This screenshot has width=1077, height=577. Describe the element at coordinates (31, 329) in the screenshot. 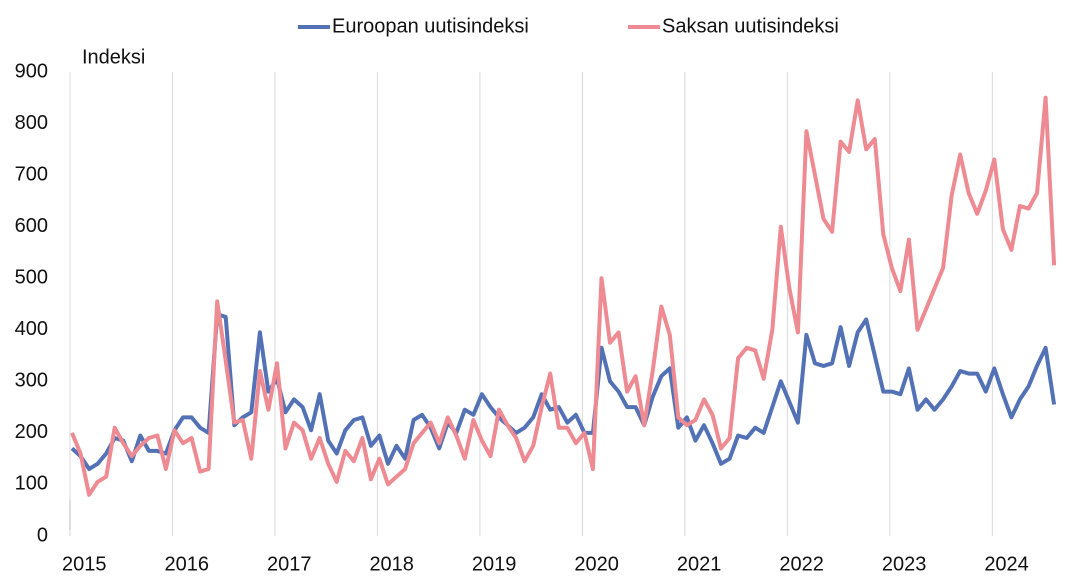

I see `y-tick-label: 400` at that location.